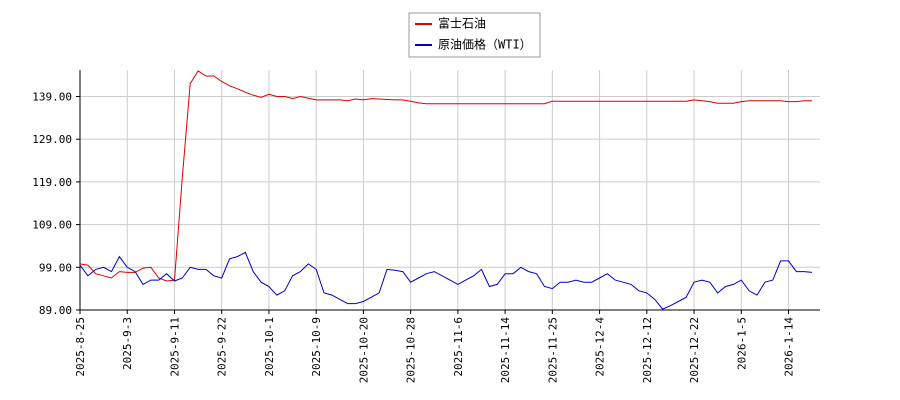 This screenshot has width=900, height=400. Describe the element at coordinates (694, 350) in the screenshot. I see `x-tick-label: 2025-12-22` at that location.